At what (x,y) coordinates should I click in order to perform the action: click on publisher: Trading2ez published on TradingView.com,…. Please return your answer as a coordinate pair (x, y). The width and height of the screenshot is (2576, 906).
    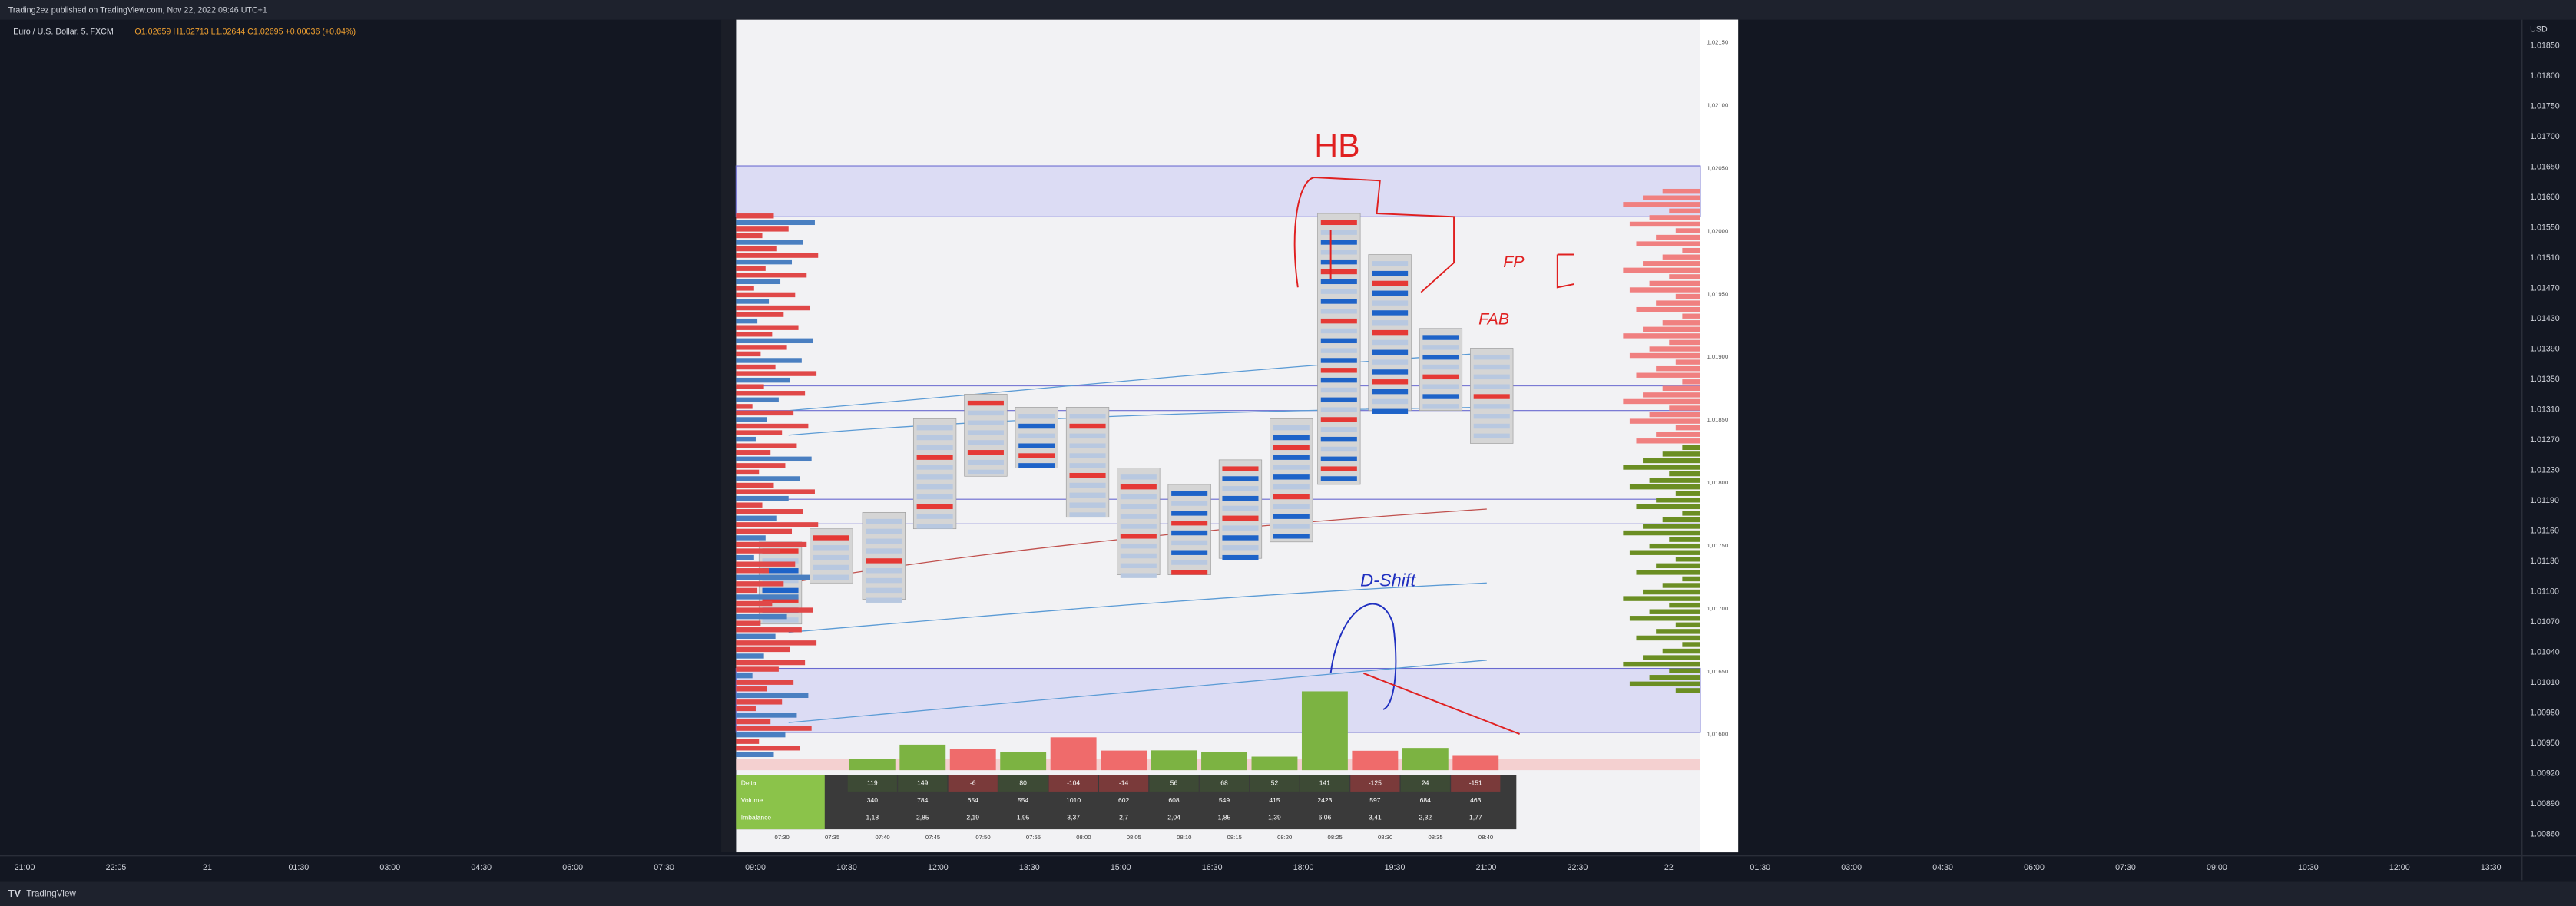
    Looking at the image, I should click on (137, 10).